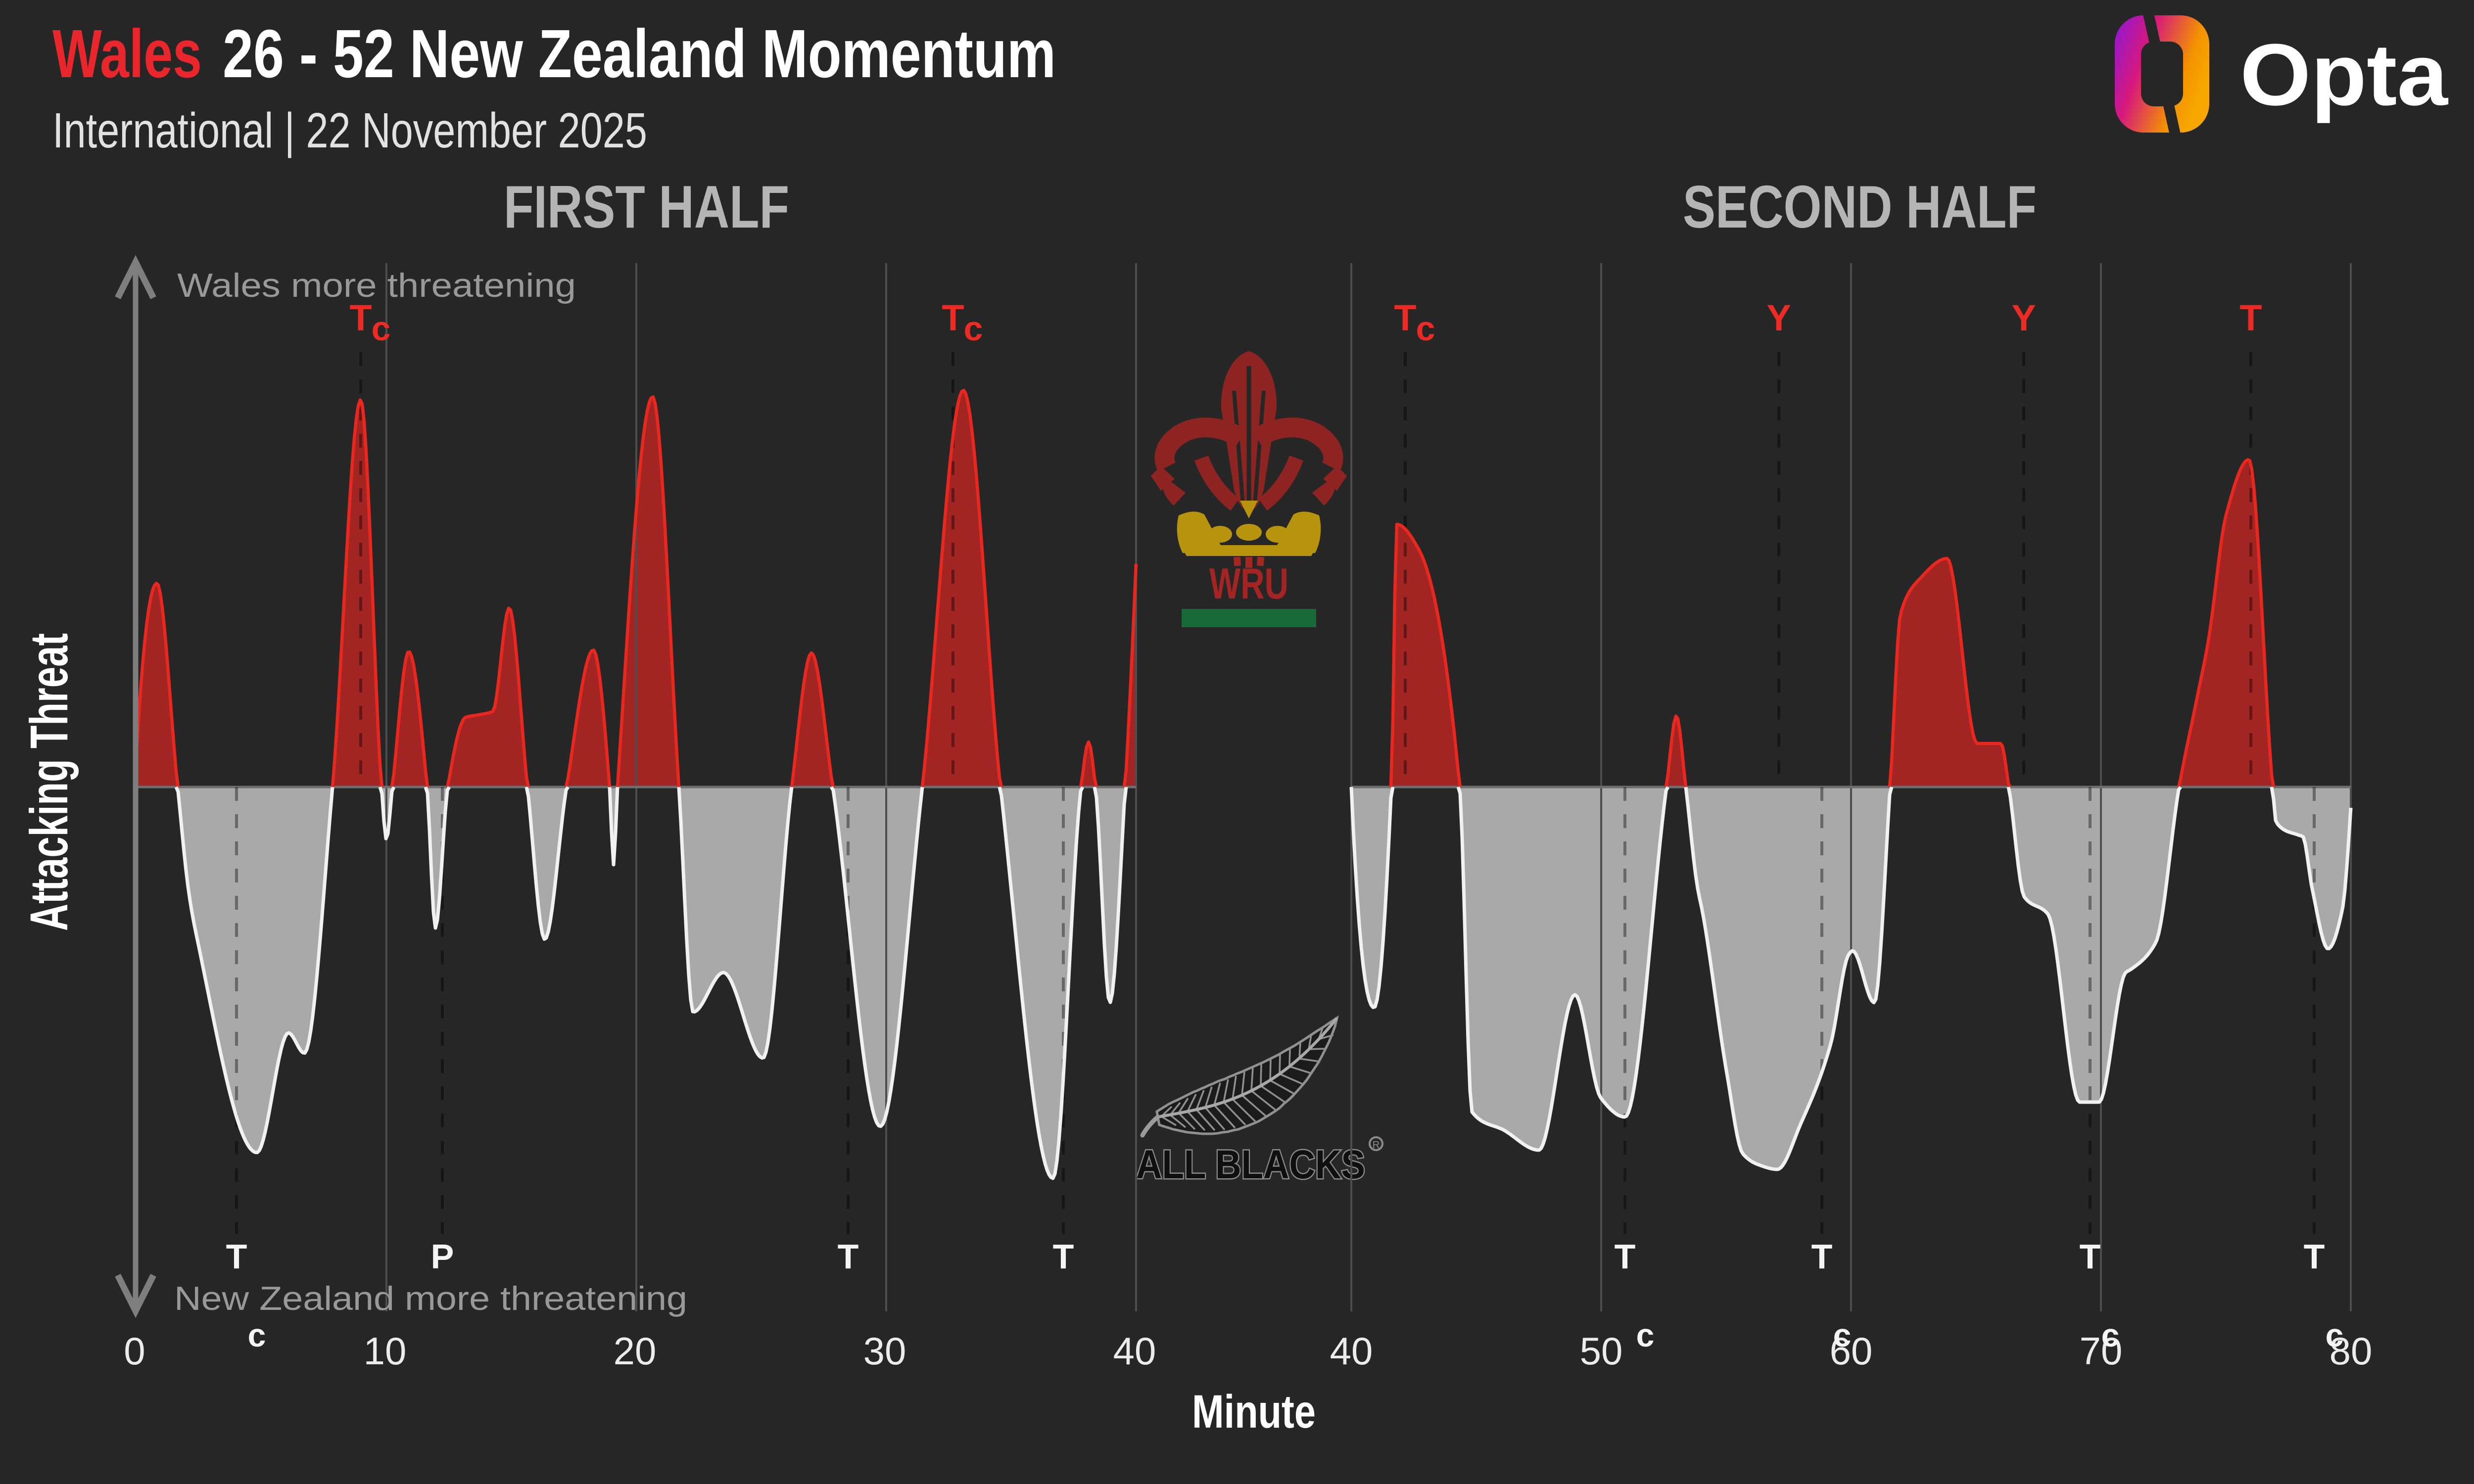 This screenshot has width=2474, height=1484. Describe the element at coordinates (49, 782) in the screenshot. I see `svg-text: Attacking Threat` at that location.